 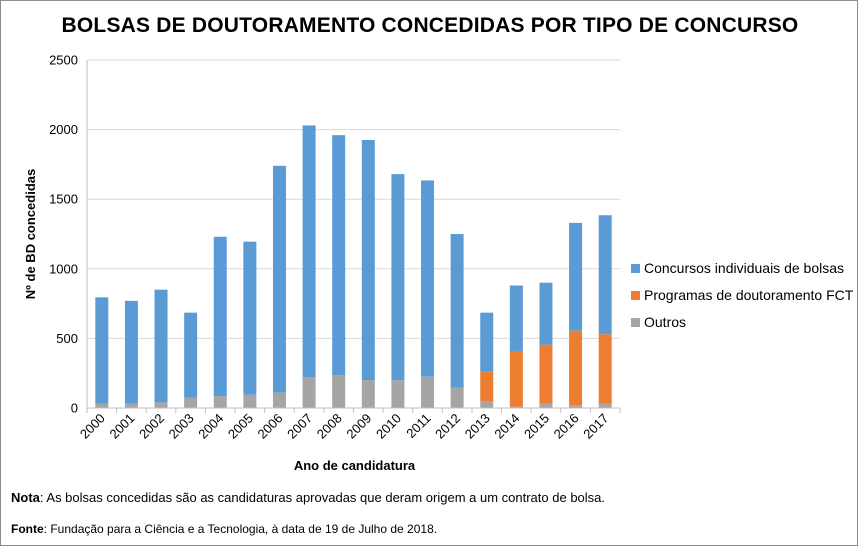 I want to click on x-tick-label: 2011, so click(x=418, y=426).